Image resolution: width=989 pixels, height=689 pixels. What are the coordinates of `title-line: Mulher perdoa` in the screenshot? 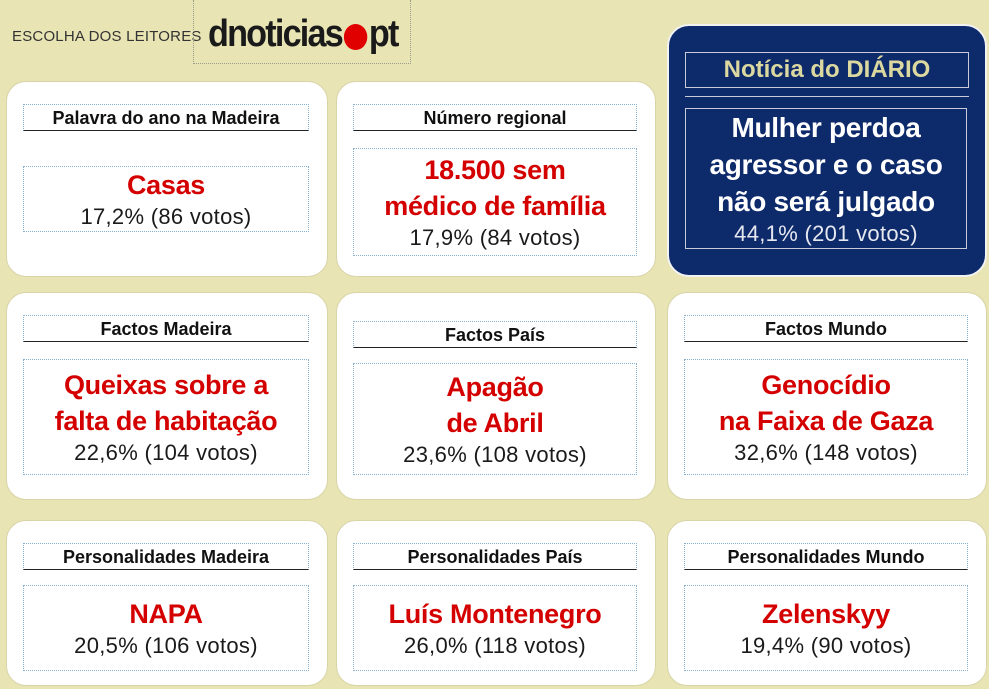 It's located at (826, 127).